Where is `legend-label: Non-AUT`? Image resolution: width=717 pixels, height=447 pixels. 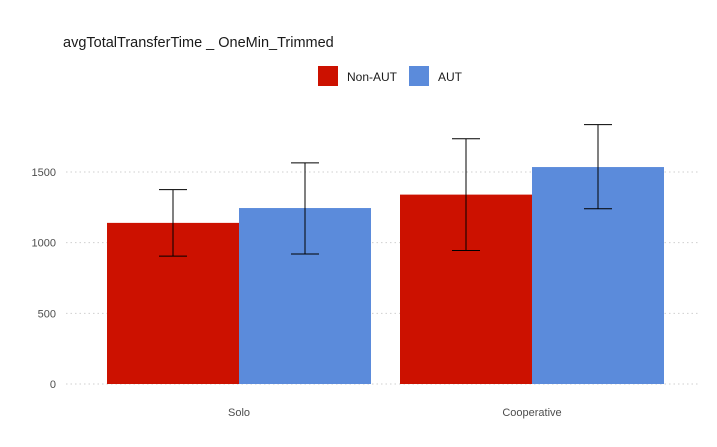
legend-label: Non-AUT is located at coordinates (372, 77).